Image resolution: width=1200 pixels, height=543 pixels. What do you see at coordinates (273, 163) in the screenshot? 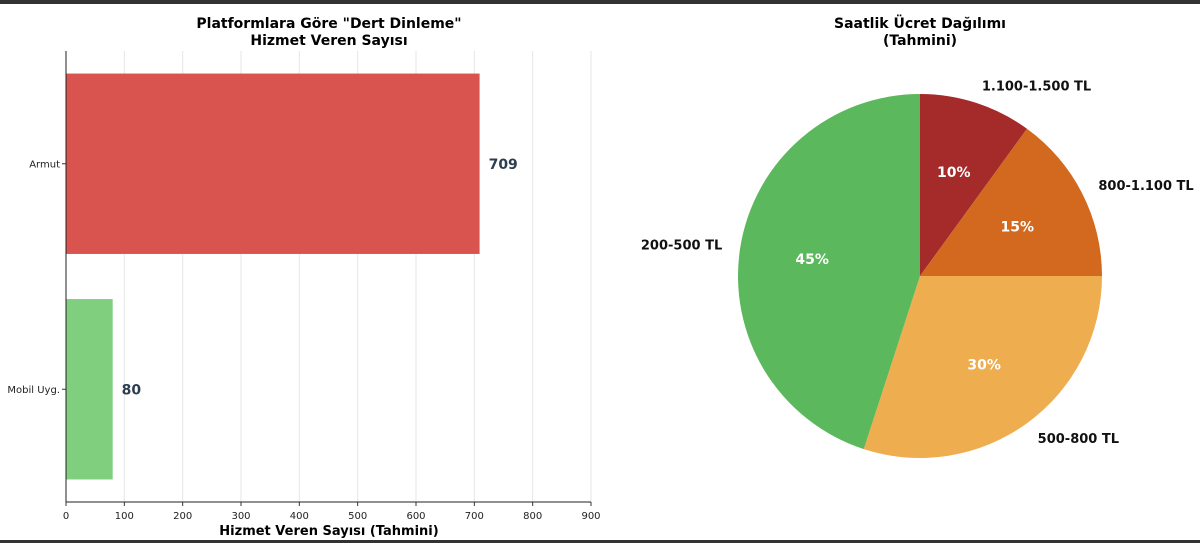
I see `bar-armut` at bounding box center [273, 163].